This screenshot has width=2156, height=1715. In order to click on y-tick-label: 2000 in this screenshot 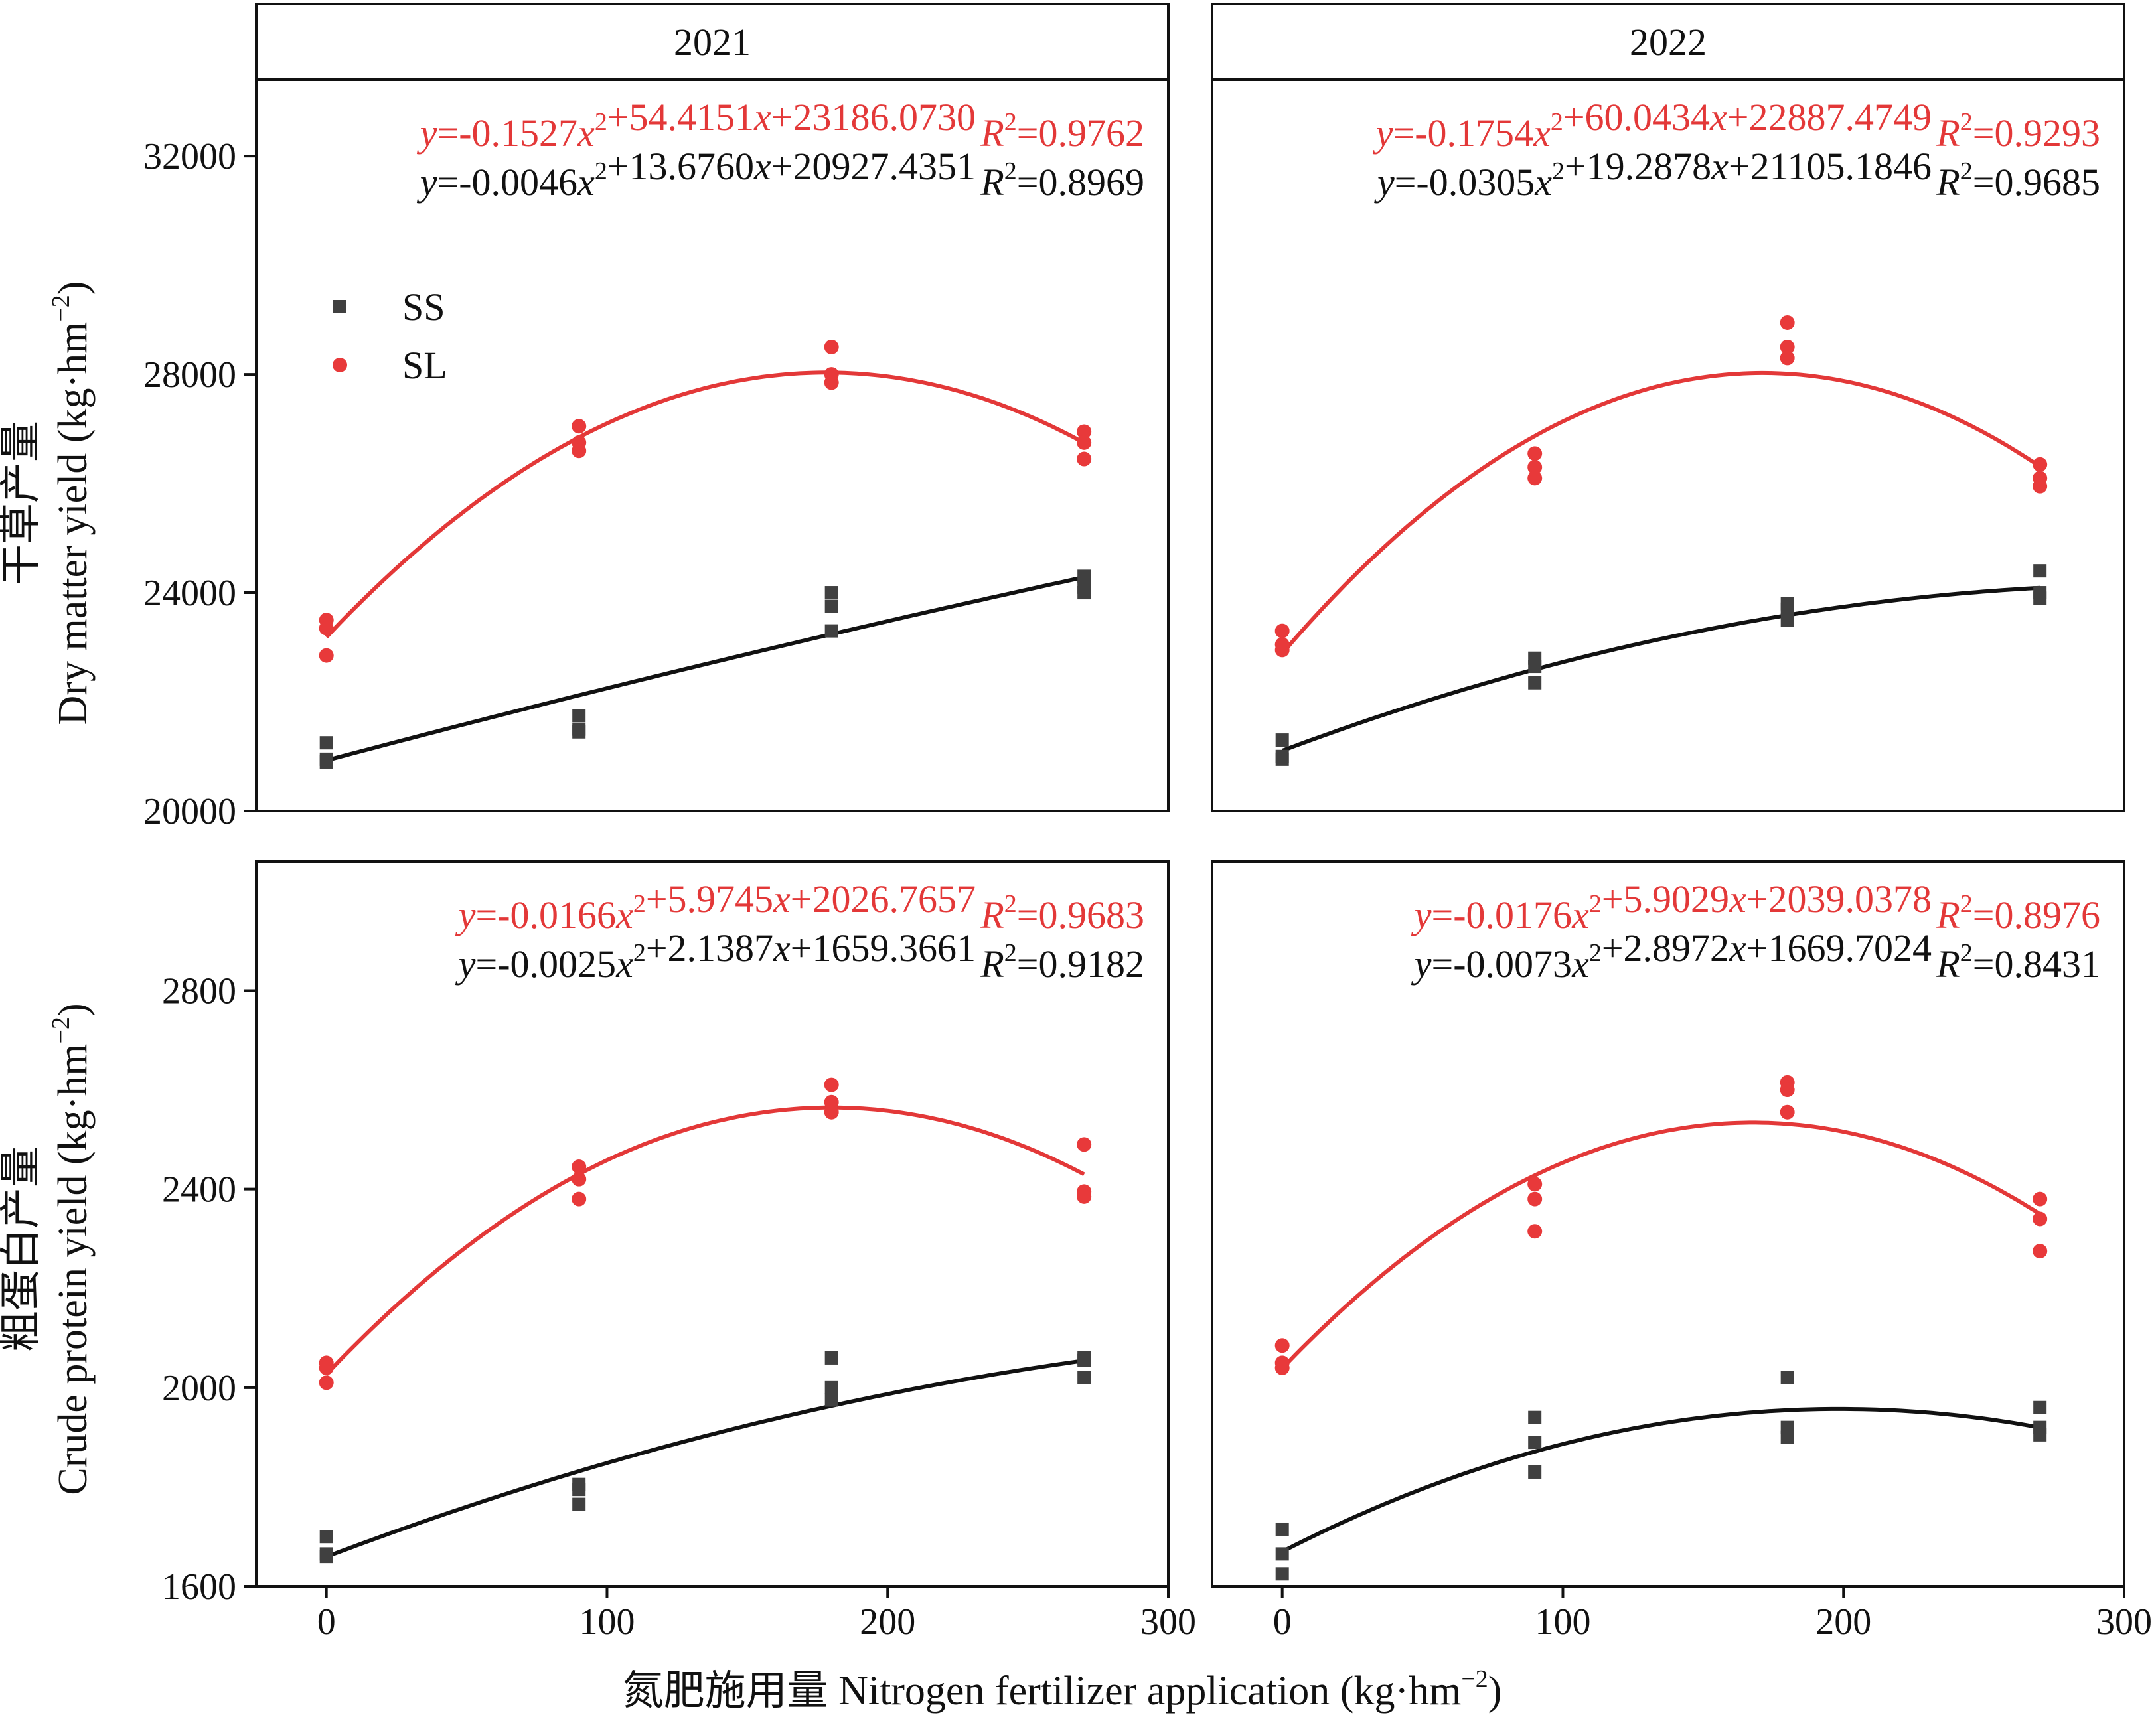, I will do `click(199, 1388)`.